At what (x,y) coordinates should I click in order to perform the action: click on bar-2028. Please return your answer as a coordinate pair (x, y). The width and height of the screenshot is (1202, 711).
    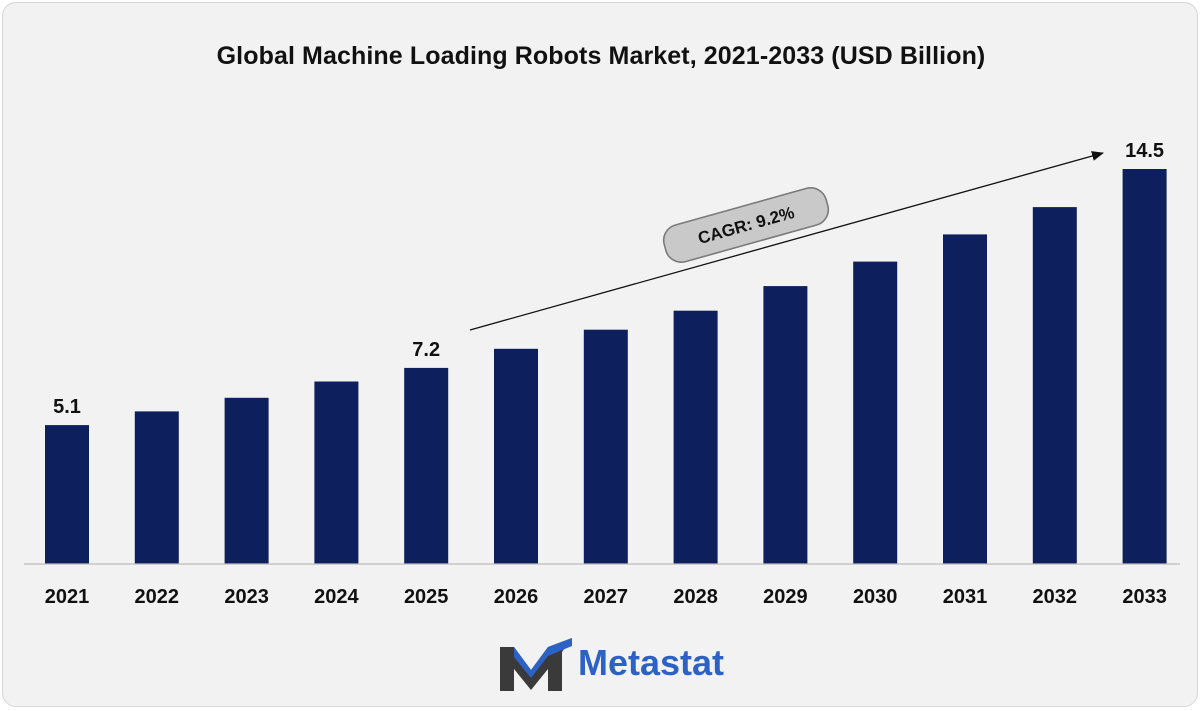
    Looking at the image, I should click on (695, 437).